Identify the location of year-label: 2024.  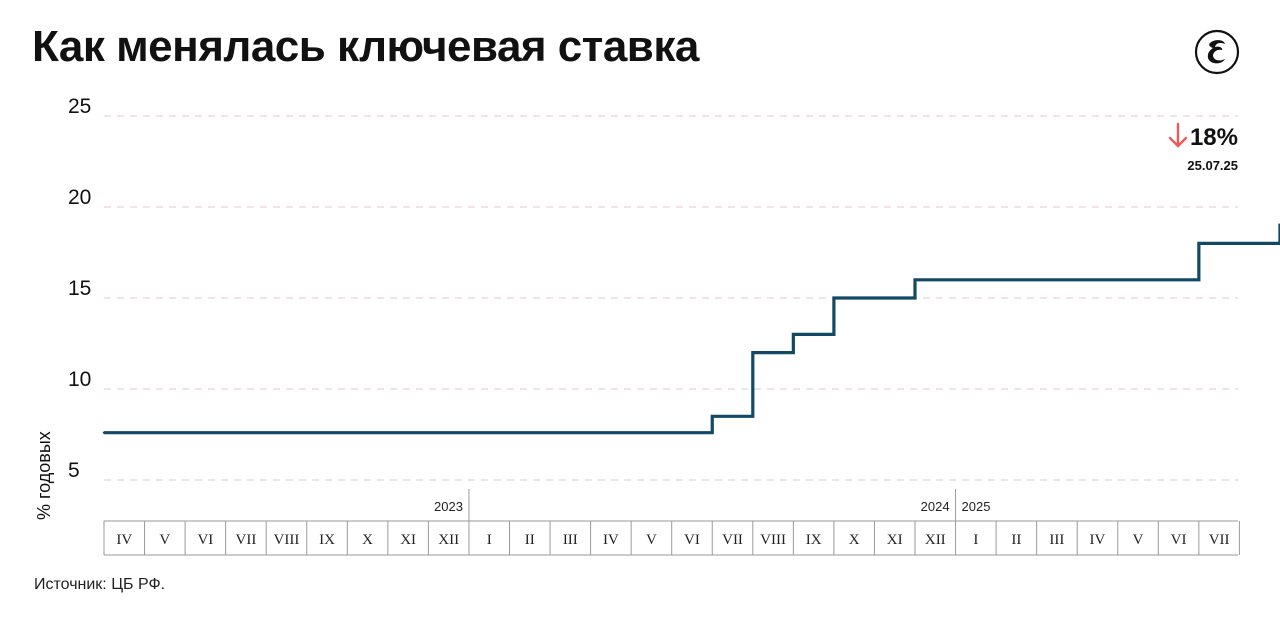
(935, 506).